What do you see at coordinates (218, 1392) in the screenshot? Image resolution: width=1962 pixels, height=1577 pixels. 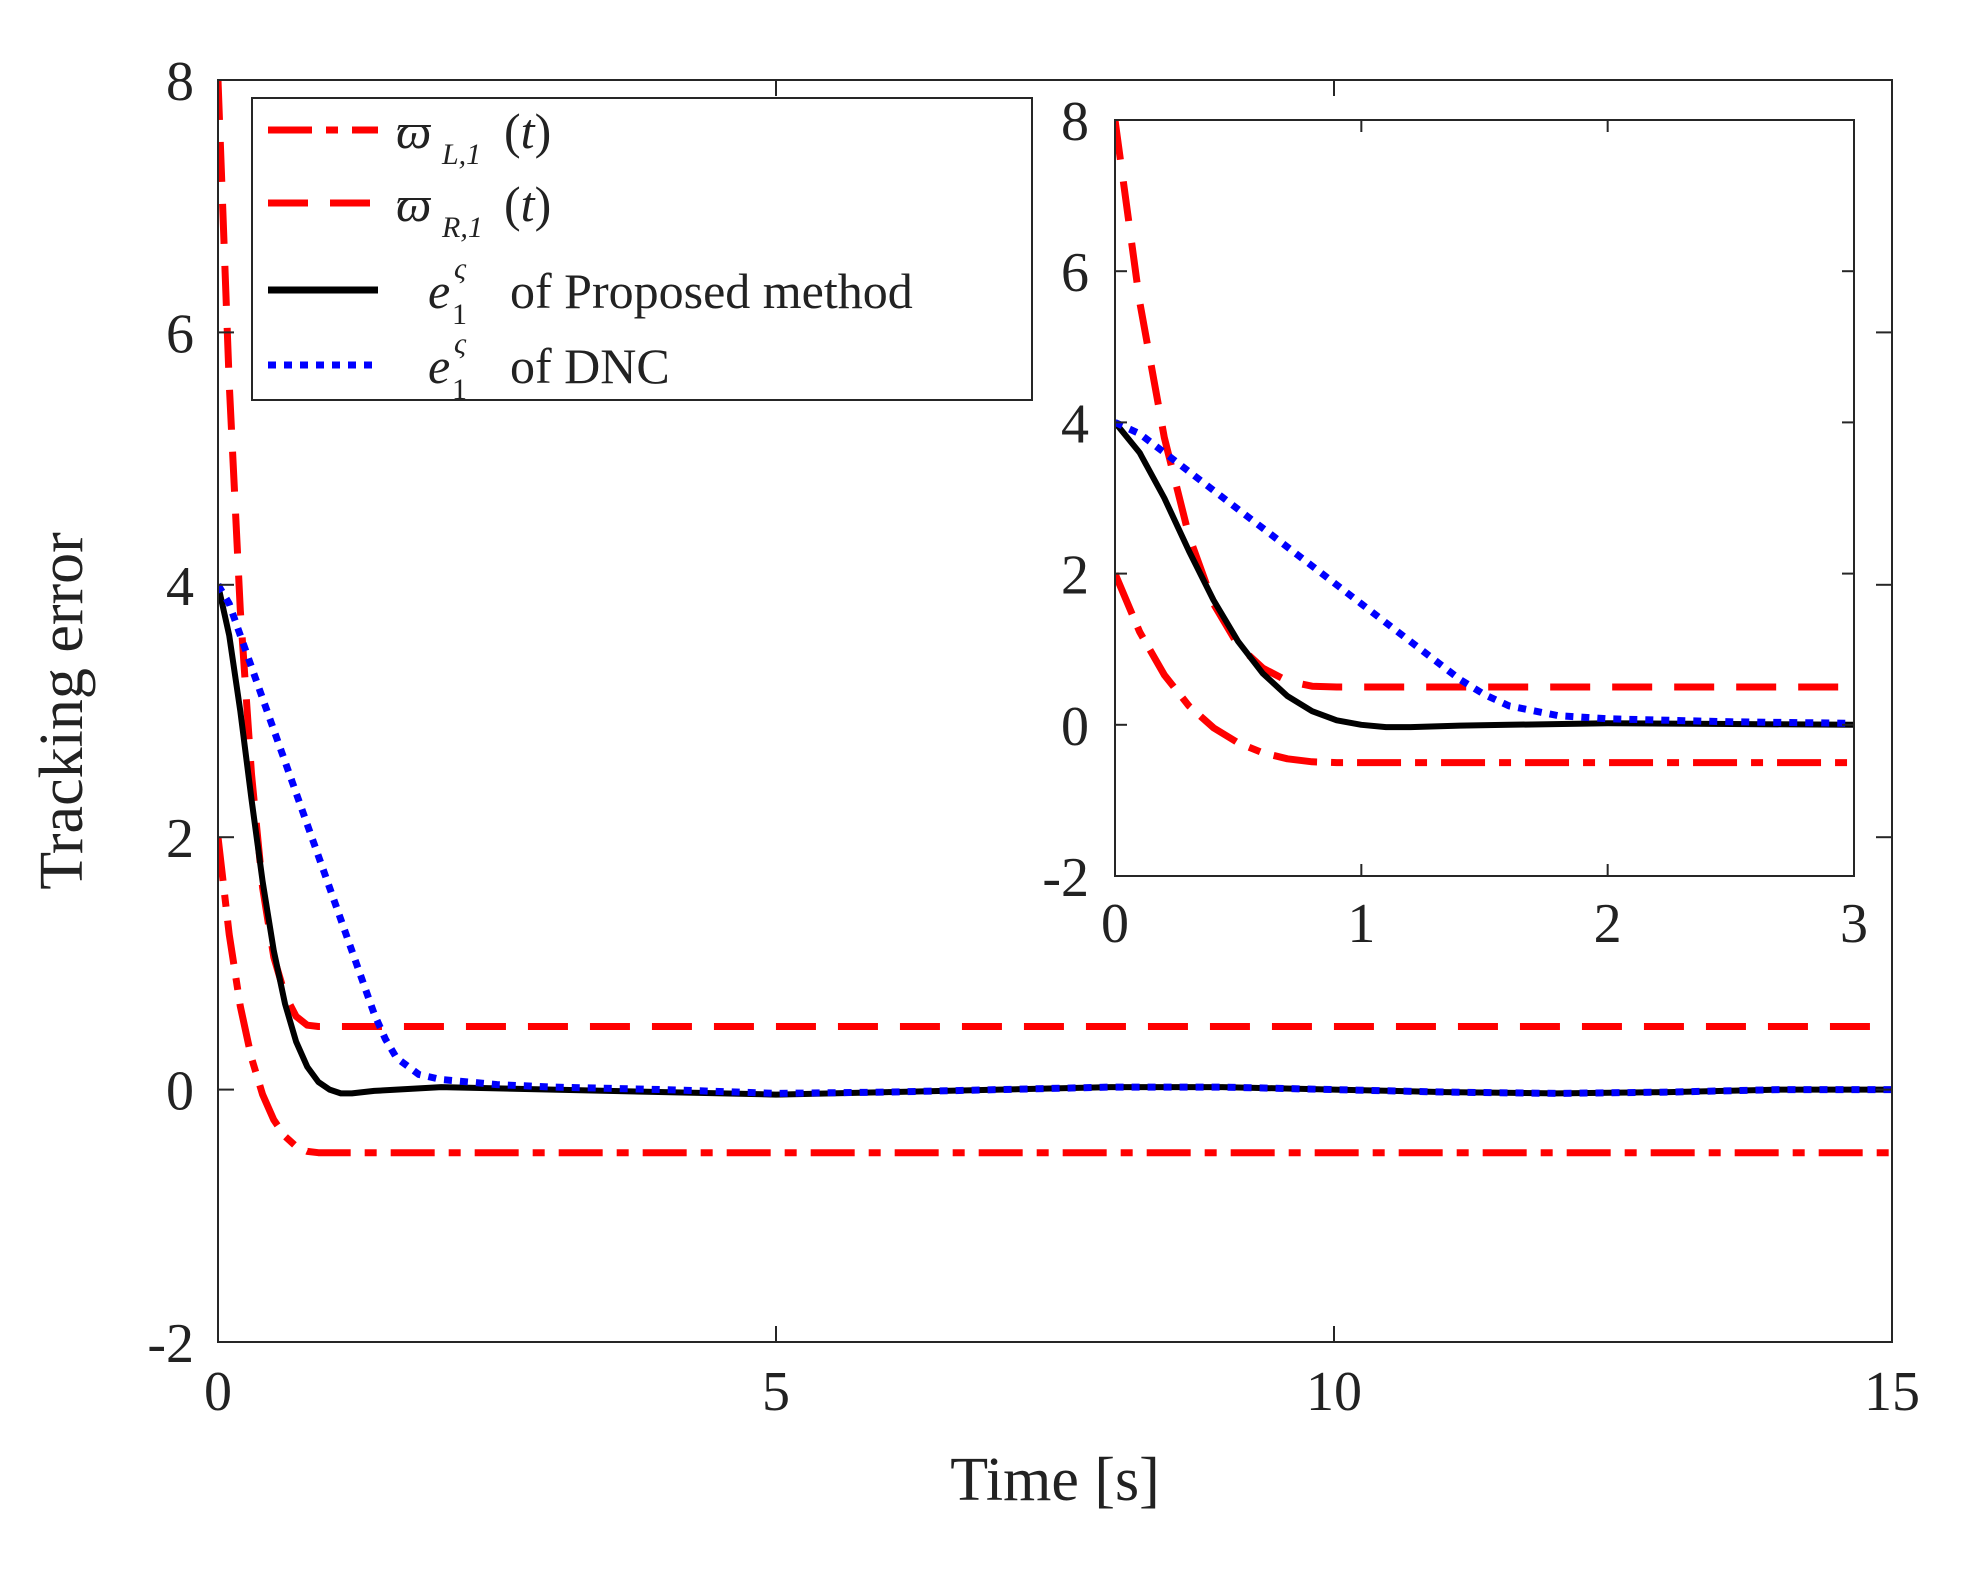 I see `main-x-tick-label: 0` at bounding box center [218, 1392].